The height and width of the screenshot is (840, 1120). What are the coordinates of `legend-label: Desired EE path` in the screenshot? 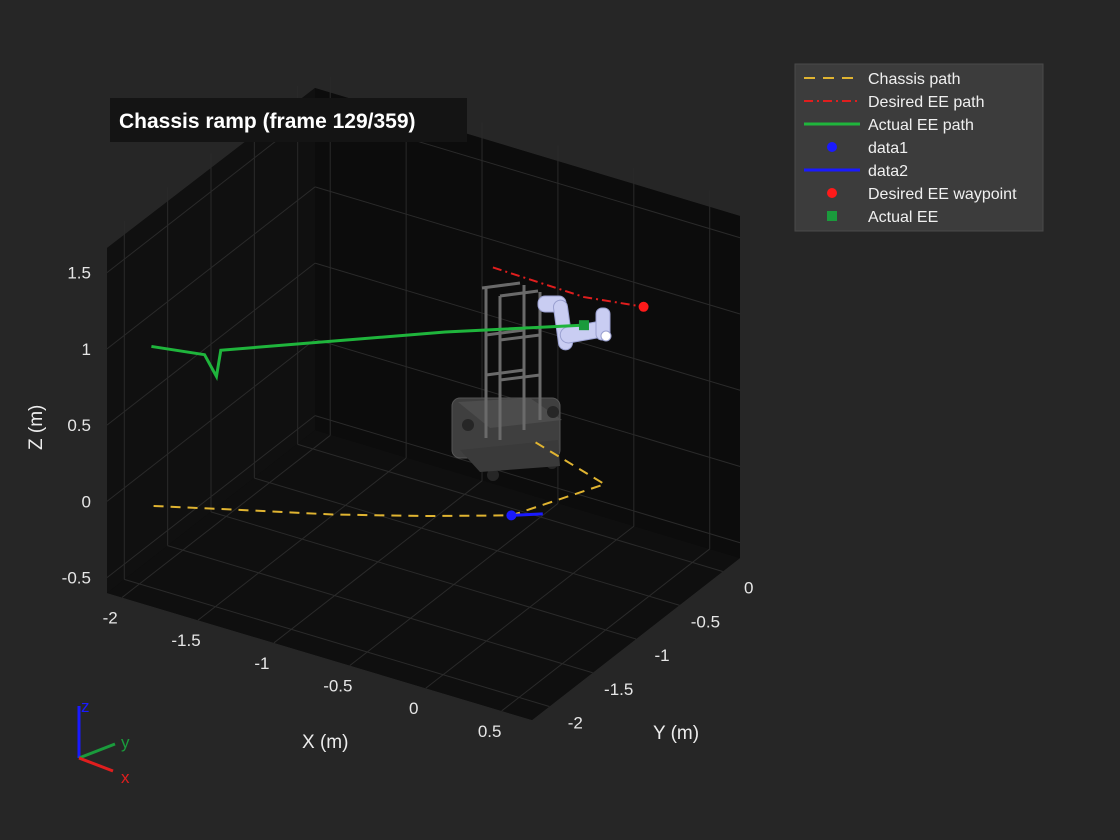 It's located at (926, 102).